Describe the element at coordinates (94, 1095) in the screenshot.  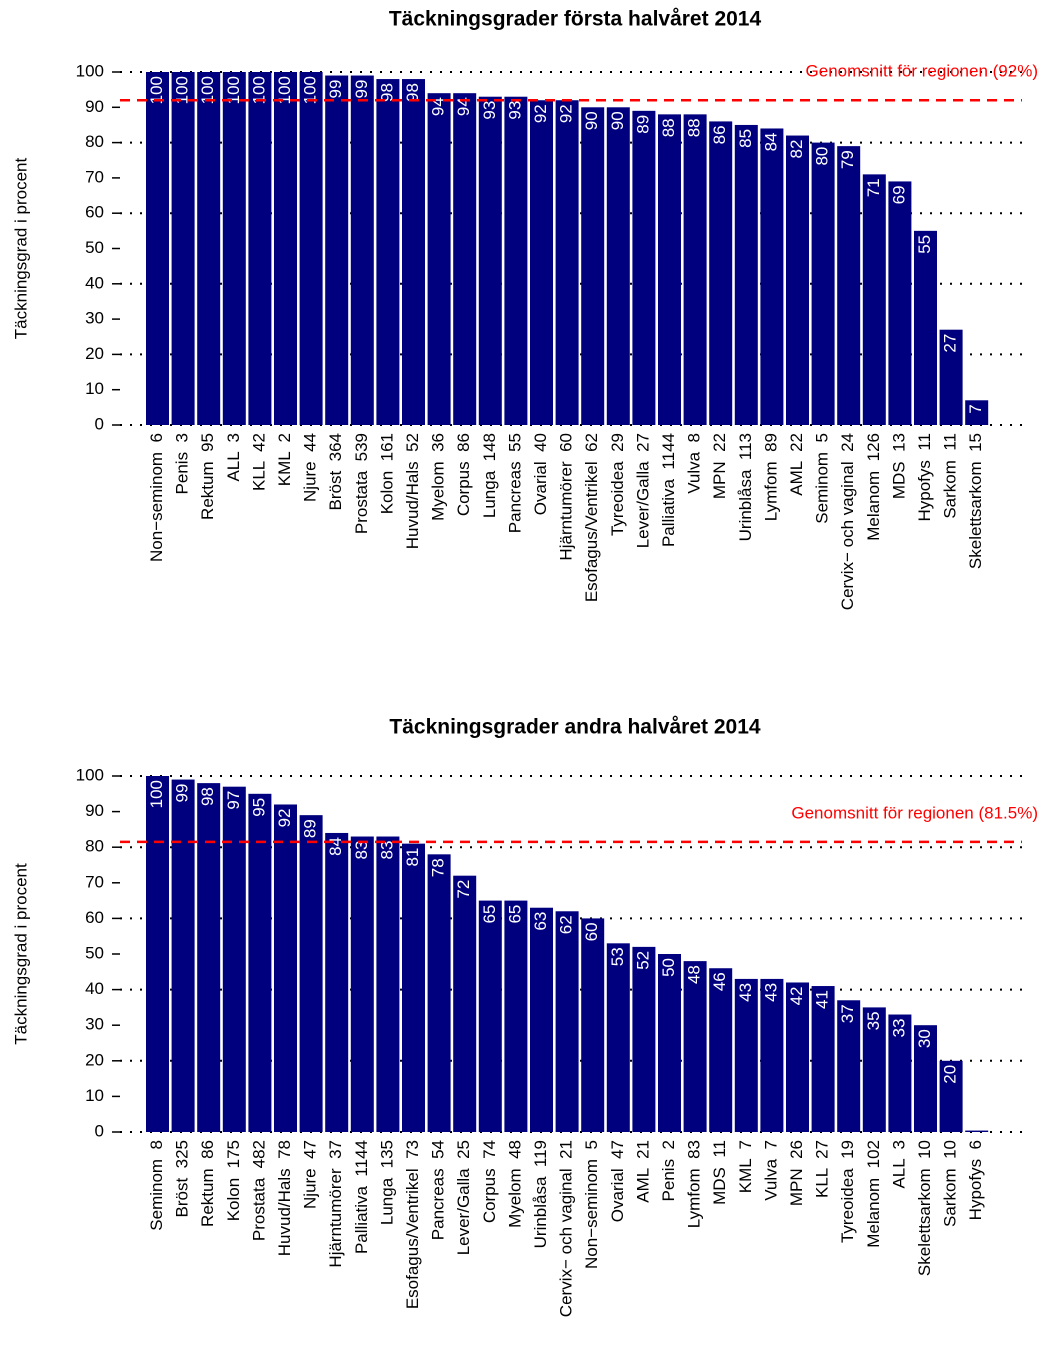
I see `y-tick-label: 10` at that location.